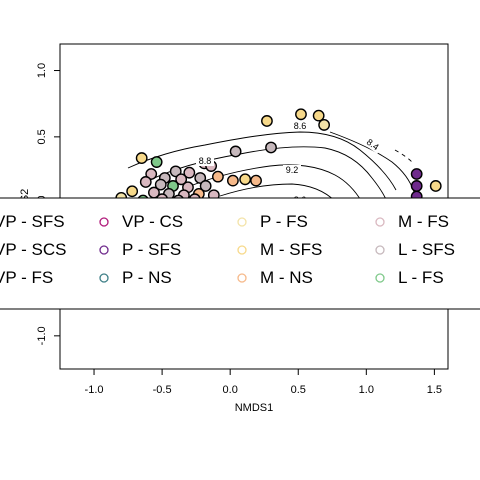 This screenshot has width=480, height=480. I want to click on legend-label: VP - SFS, so click(32, 221).